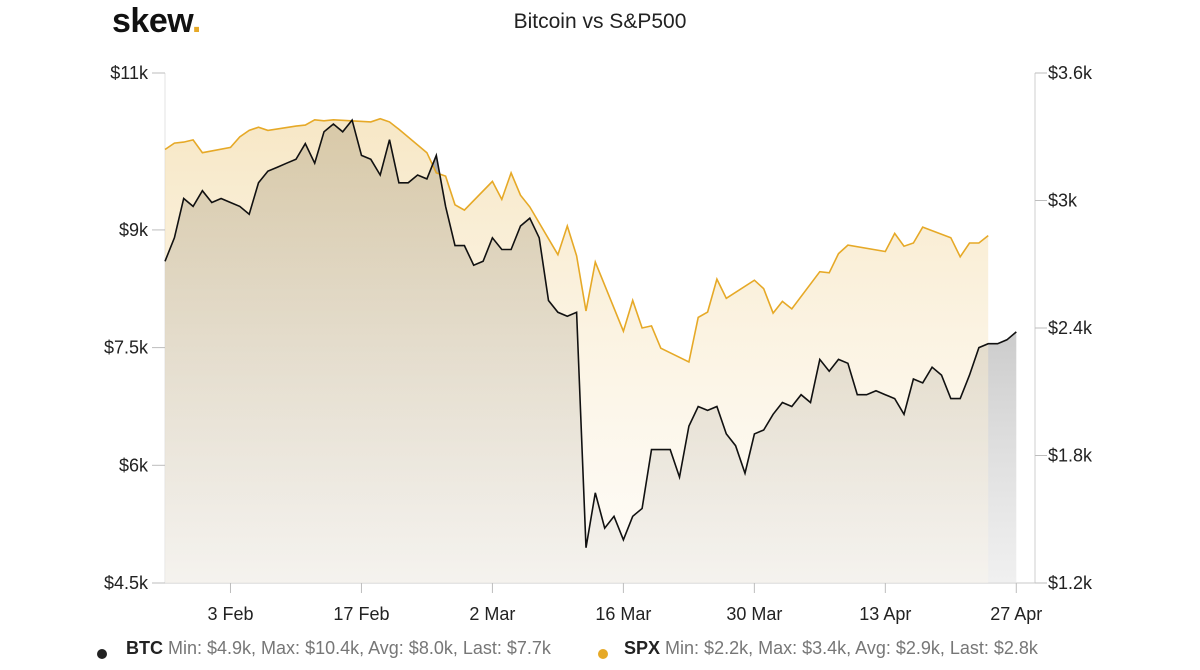 This screenshot has width=1200, height=670. What do you see at coordinates (600, 21) in the screenshot?
I see `chart-title: Bitcoin vs S&P500` at bounding box center [600, 21].